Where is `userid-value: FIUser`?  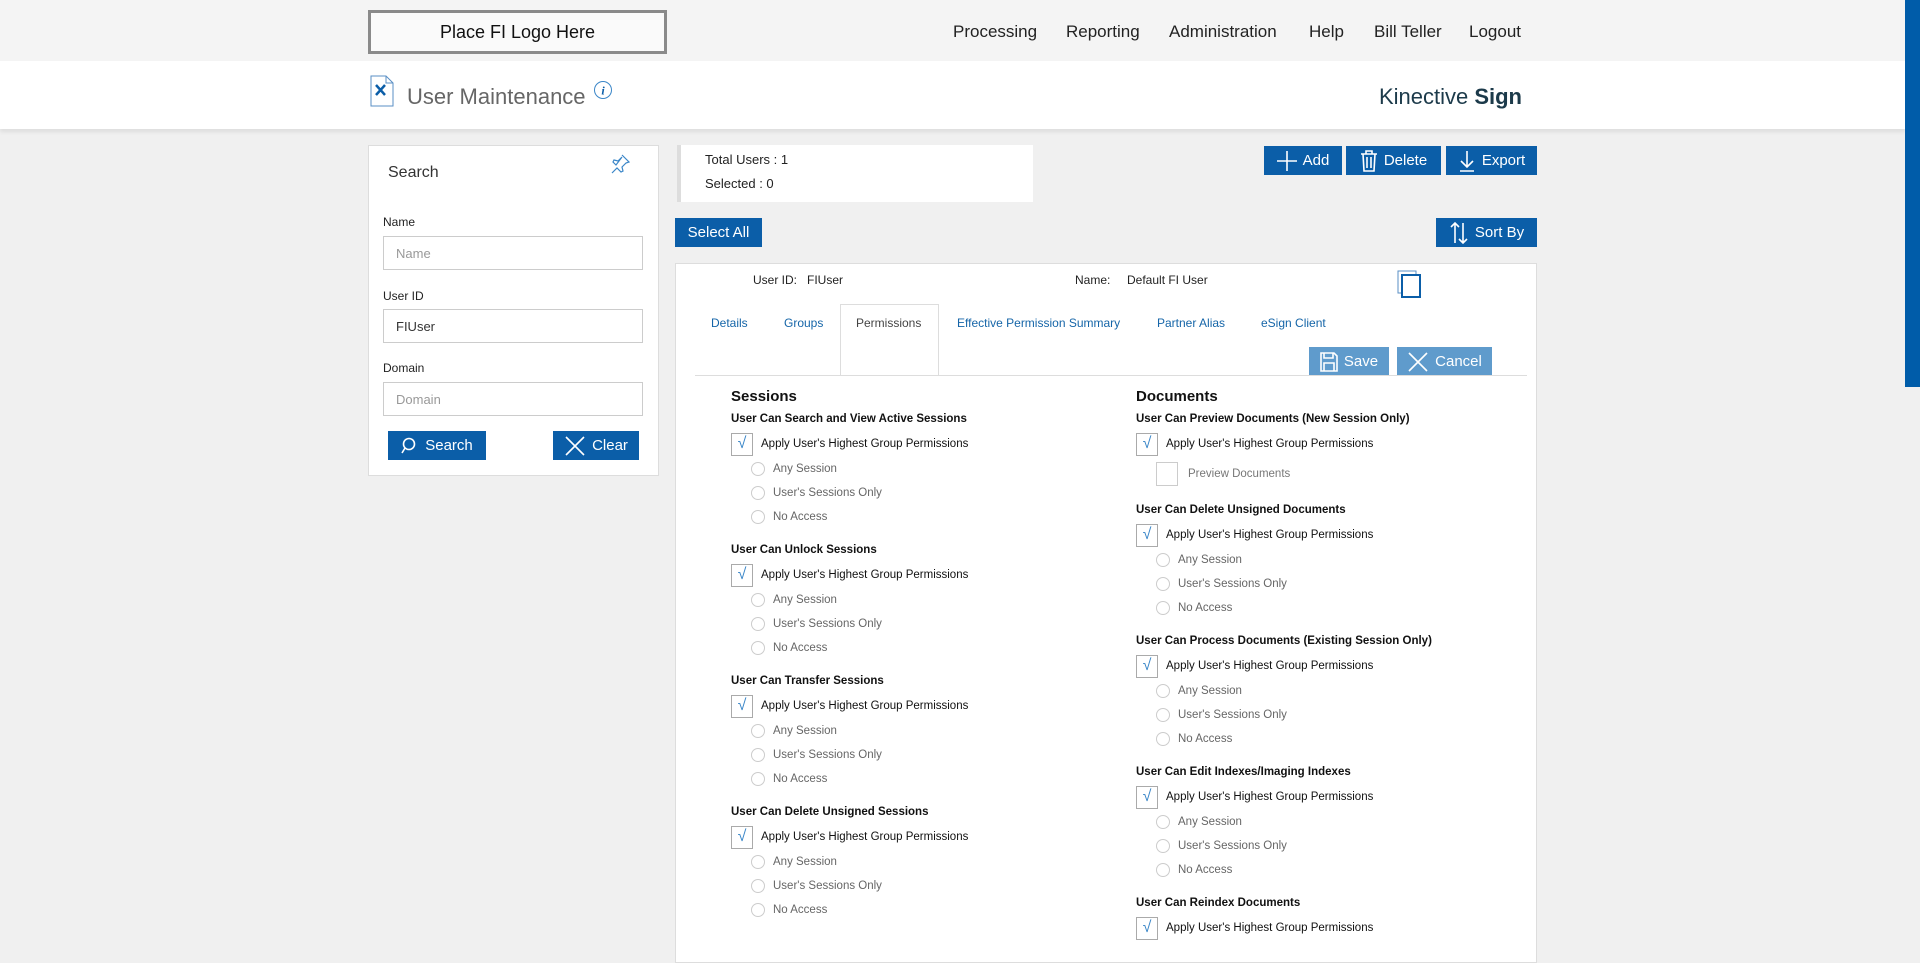 userid-value: FIUser is located at coordinates (825, 280).